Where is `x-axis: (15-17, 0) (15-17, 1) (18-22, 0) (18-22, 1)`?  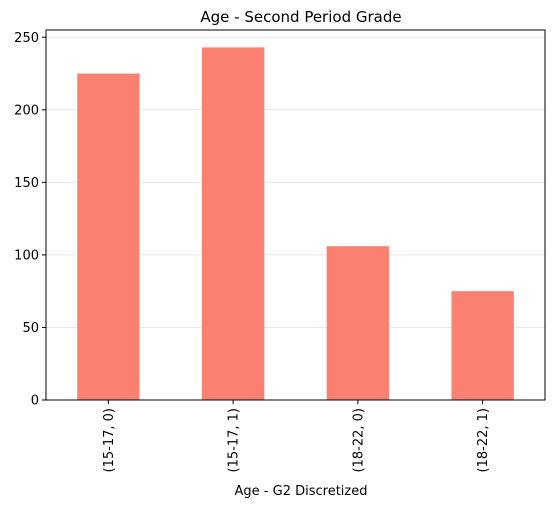
x-axis: (15-17, 0) (15-17, 1) (18-22, 0) (18-22, 1) is located at coordinates (296, 436).